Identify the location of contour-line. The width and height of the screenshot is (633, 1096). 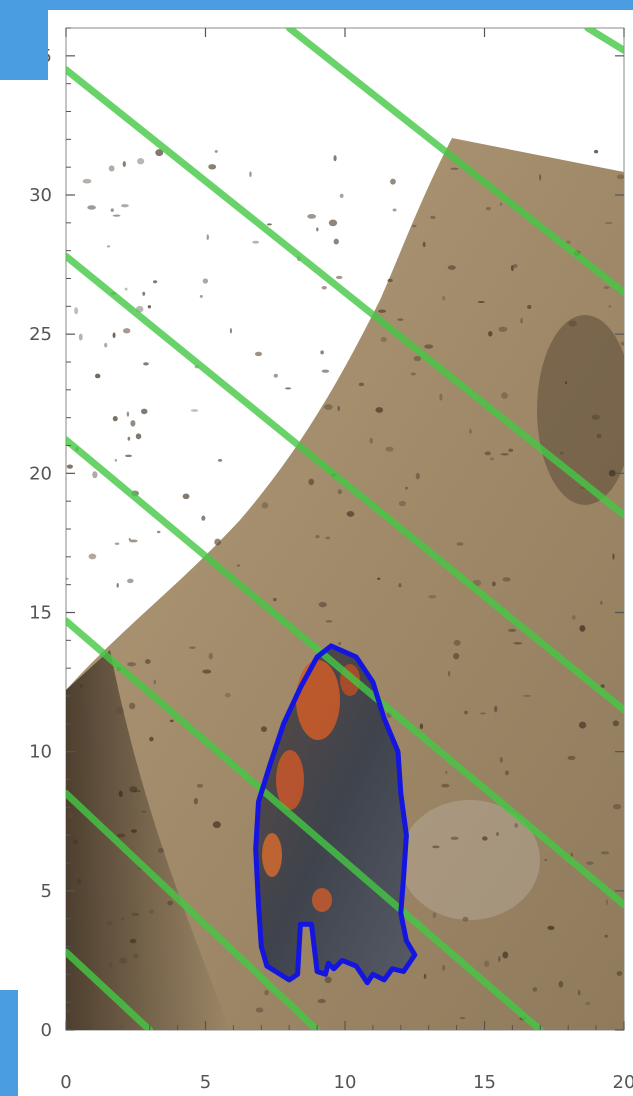
(193, 909).